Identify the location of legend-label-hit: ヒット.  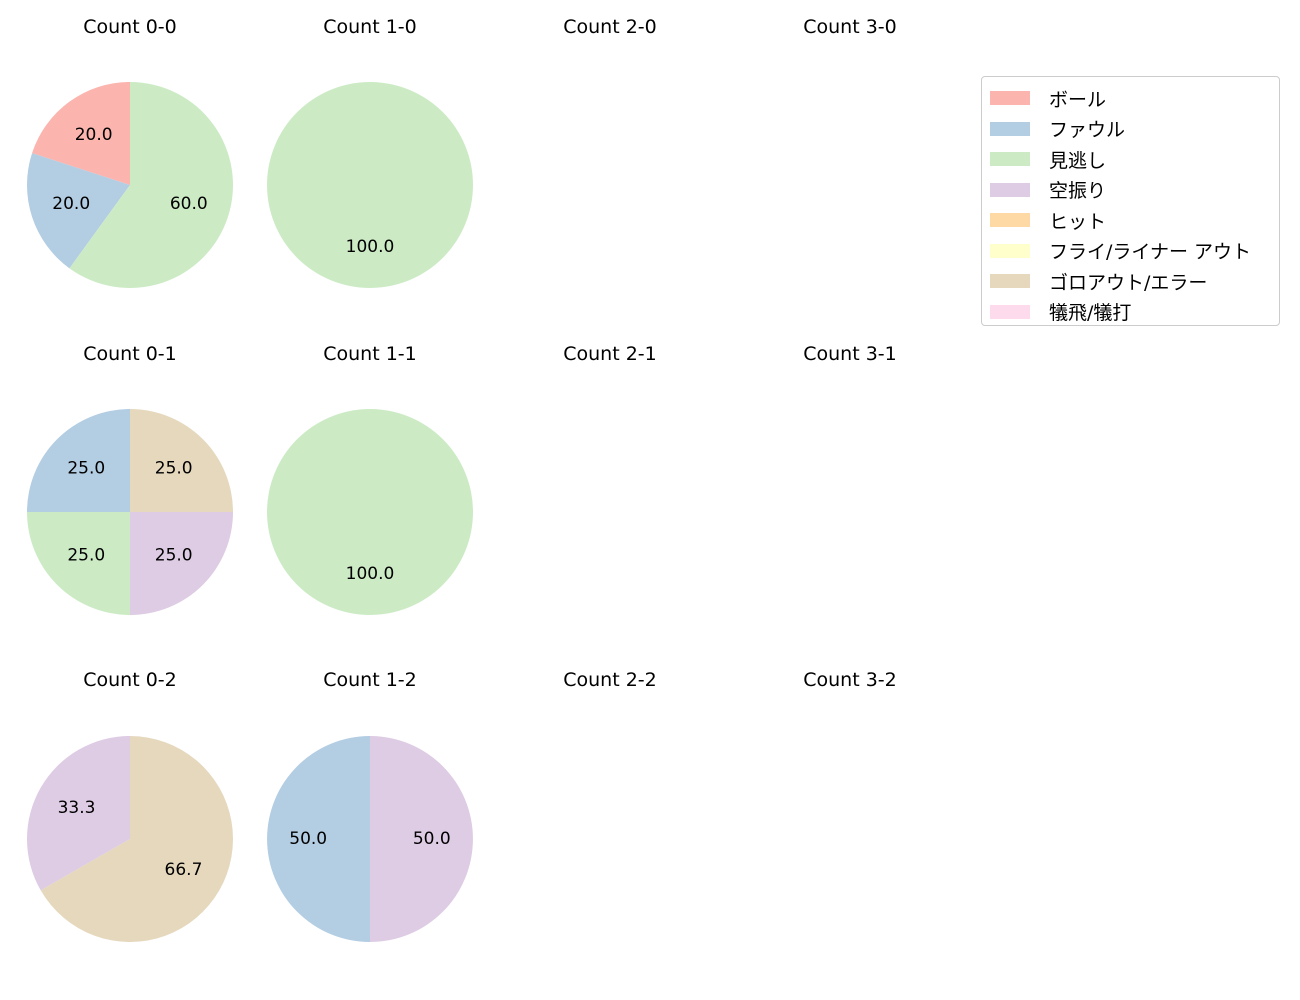
(1078, 221).